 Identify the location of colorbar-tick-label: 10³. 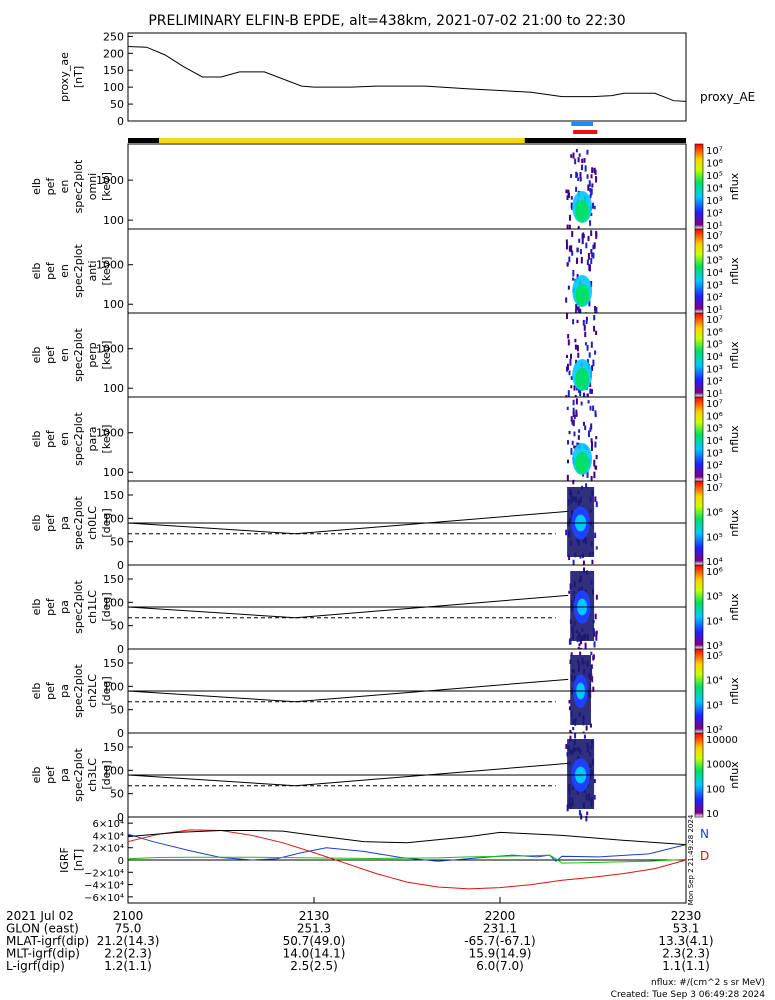
(714, 369).